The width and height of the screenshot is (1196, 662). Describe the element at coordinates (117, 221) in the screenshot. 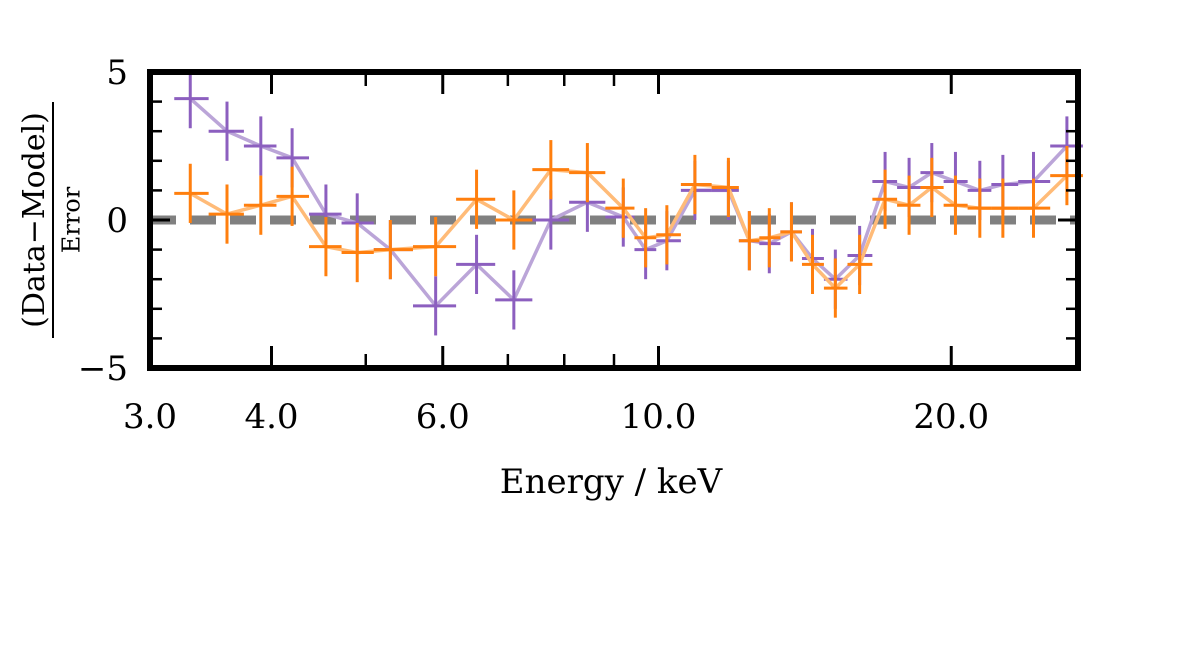

I see `y-tick-label: 0` at that location.